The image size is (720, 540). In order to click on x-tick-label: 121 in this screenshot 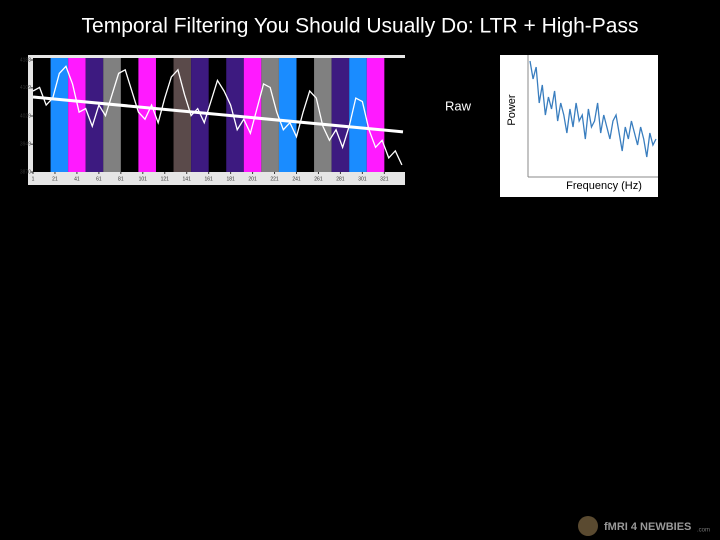, I will do `click(165, 179)`.